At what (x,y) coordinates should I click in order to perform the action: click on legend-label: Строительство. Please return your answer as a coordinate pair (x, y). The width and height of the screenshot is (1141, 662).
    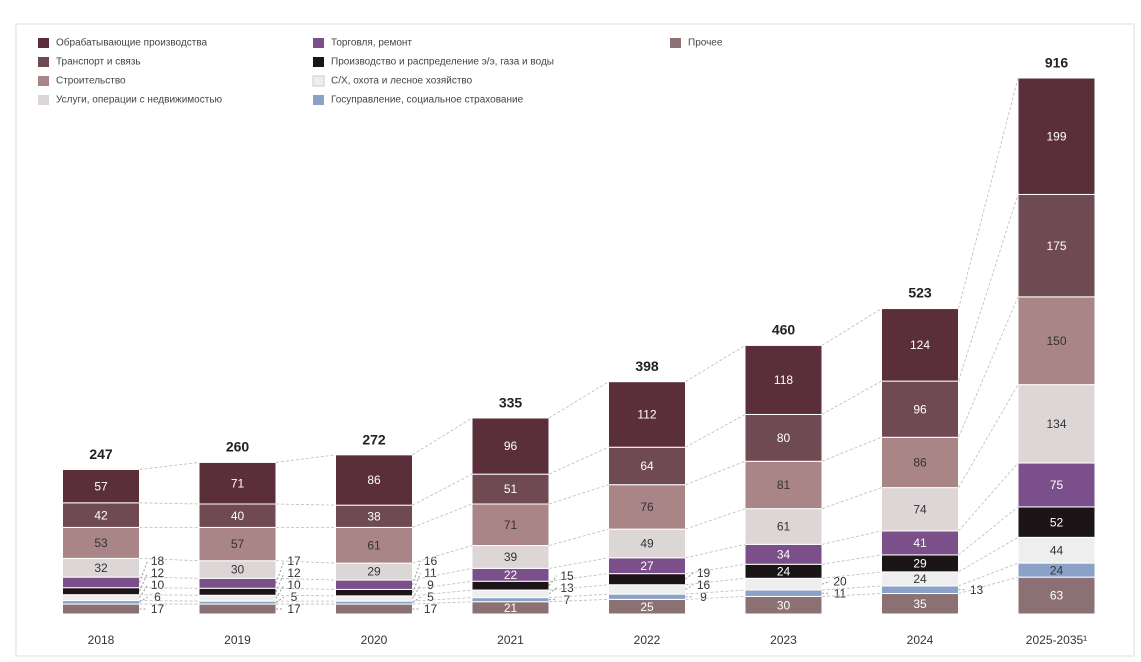
    Looking at the image, I should click on (91, 81).